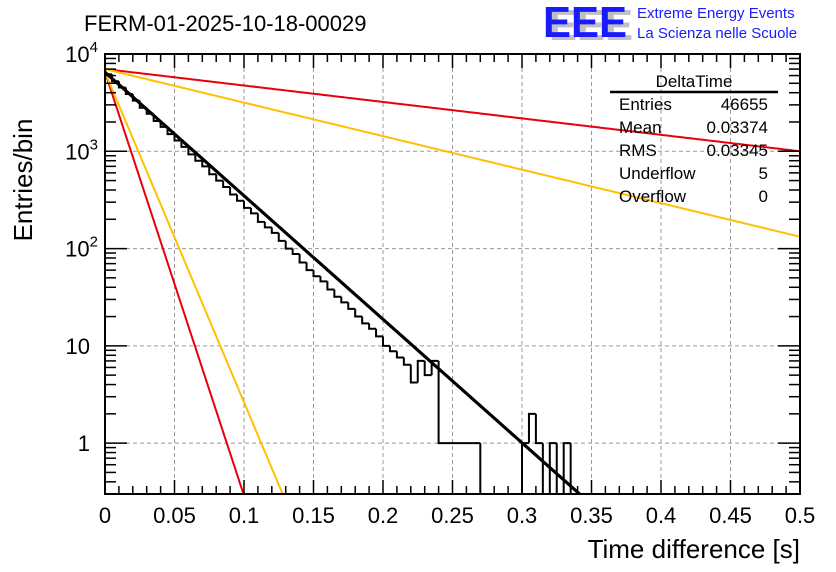 The width and height of the screenshot is (836, 572). Describe the element at coordinates (591, 515) in the screenshot. I see `x-tick-label: 0.35` at that location.